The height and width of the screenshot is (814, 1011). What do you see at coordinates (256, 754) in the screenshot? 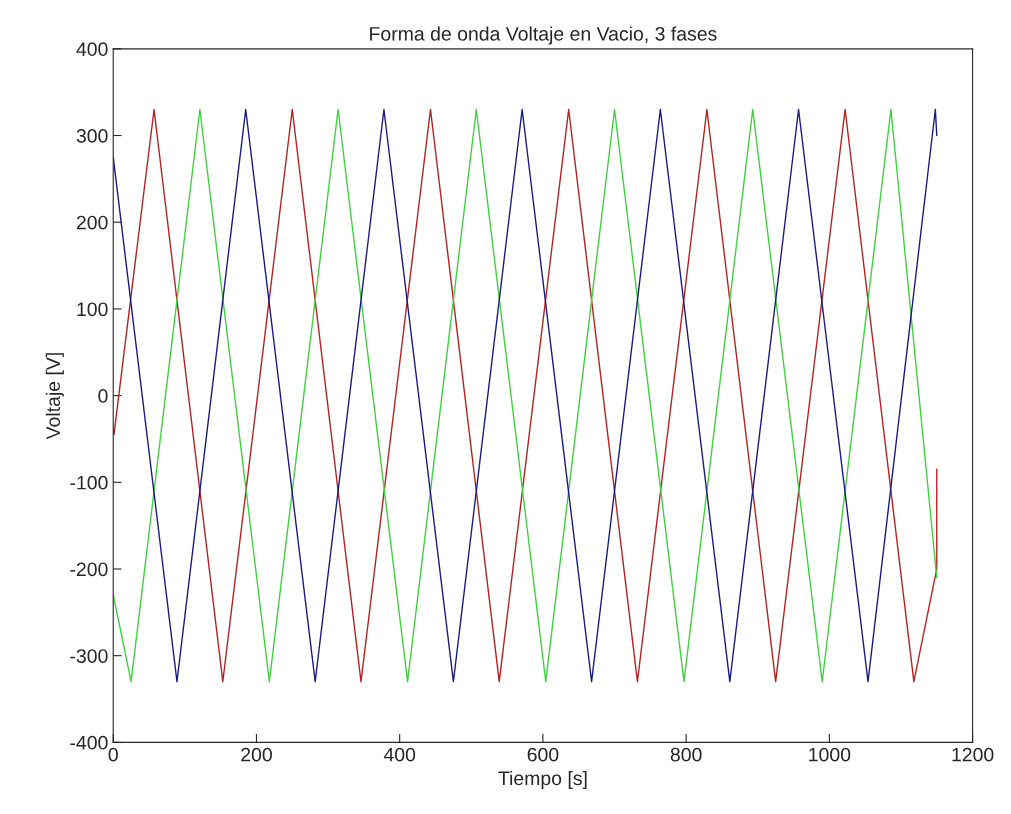
I see `x-tick-label: 200` at bounding box center [256, 754].